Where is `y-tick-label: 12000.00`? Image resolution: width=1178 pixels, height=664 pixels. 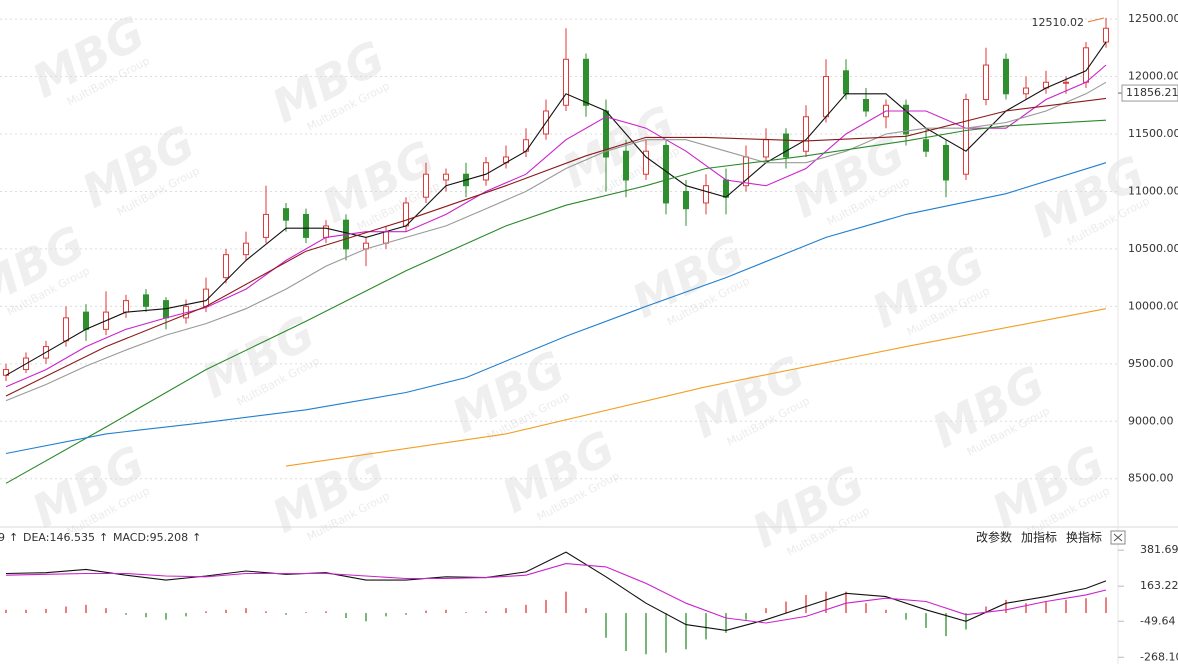
y-tick-label: 12000.00 is located at coordinates (1153, 76).